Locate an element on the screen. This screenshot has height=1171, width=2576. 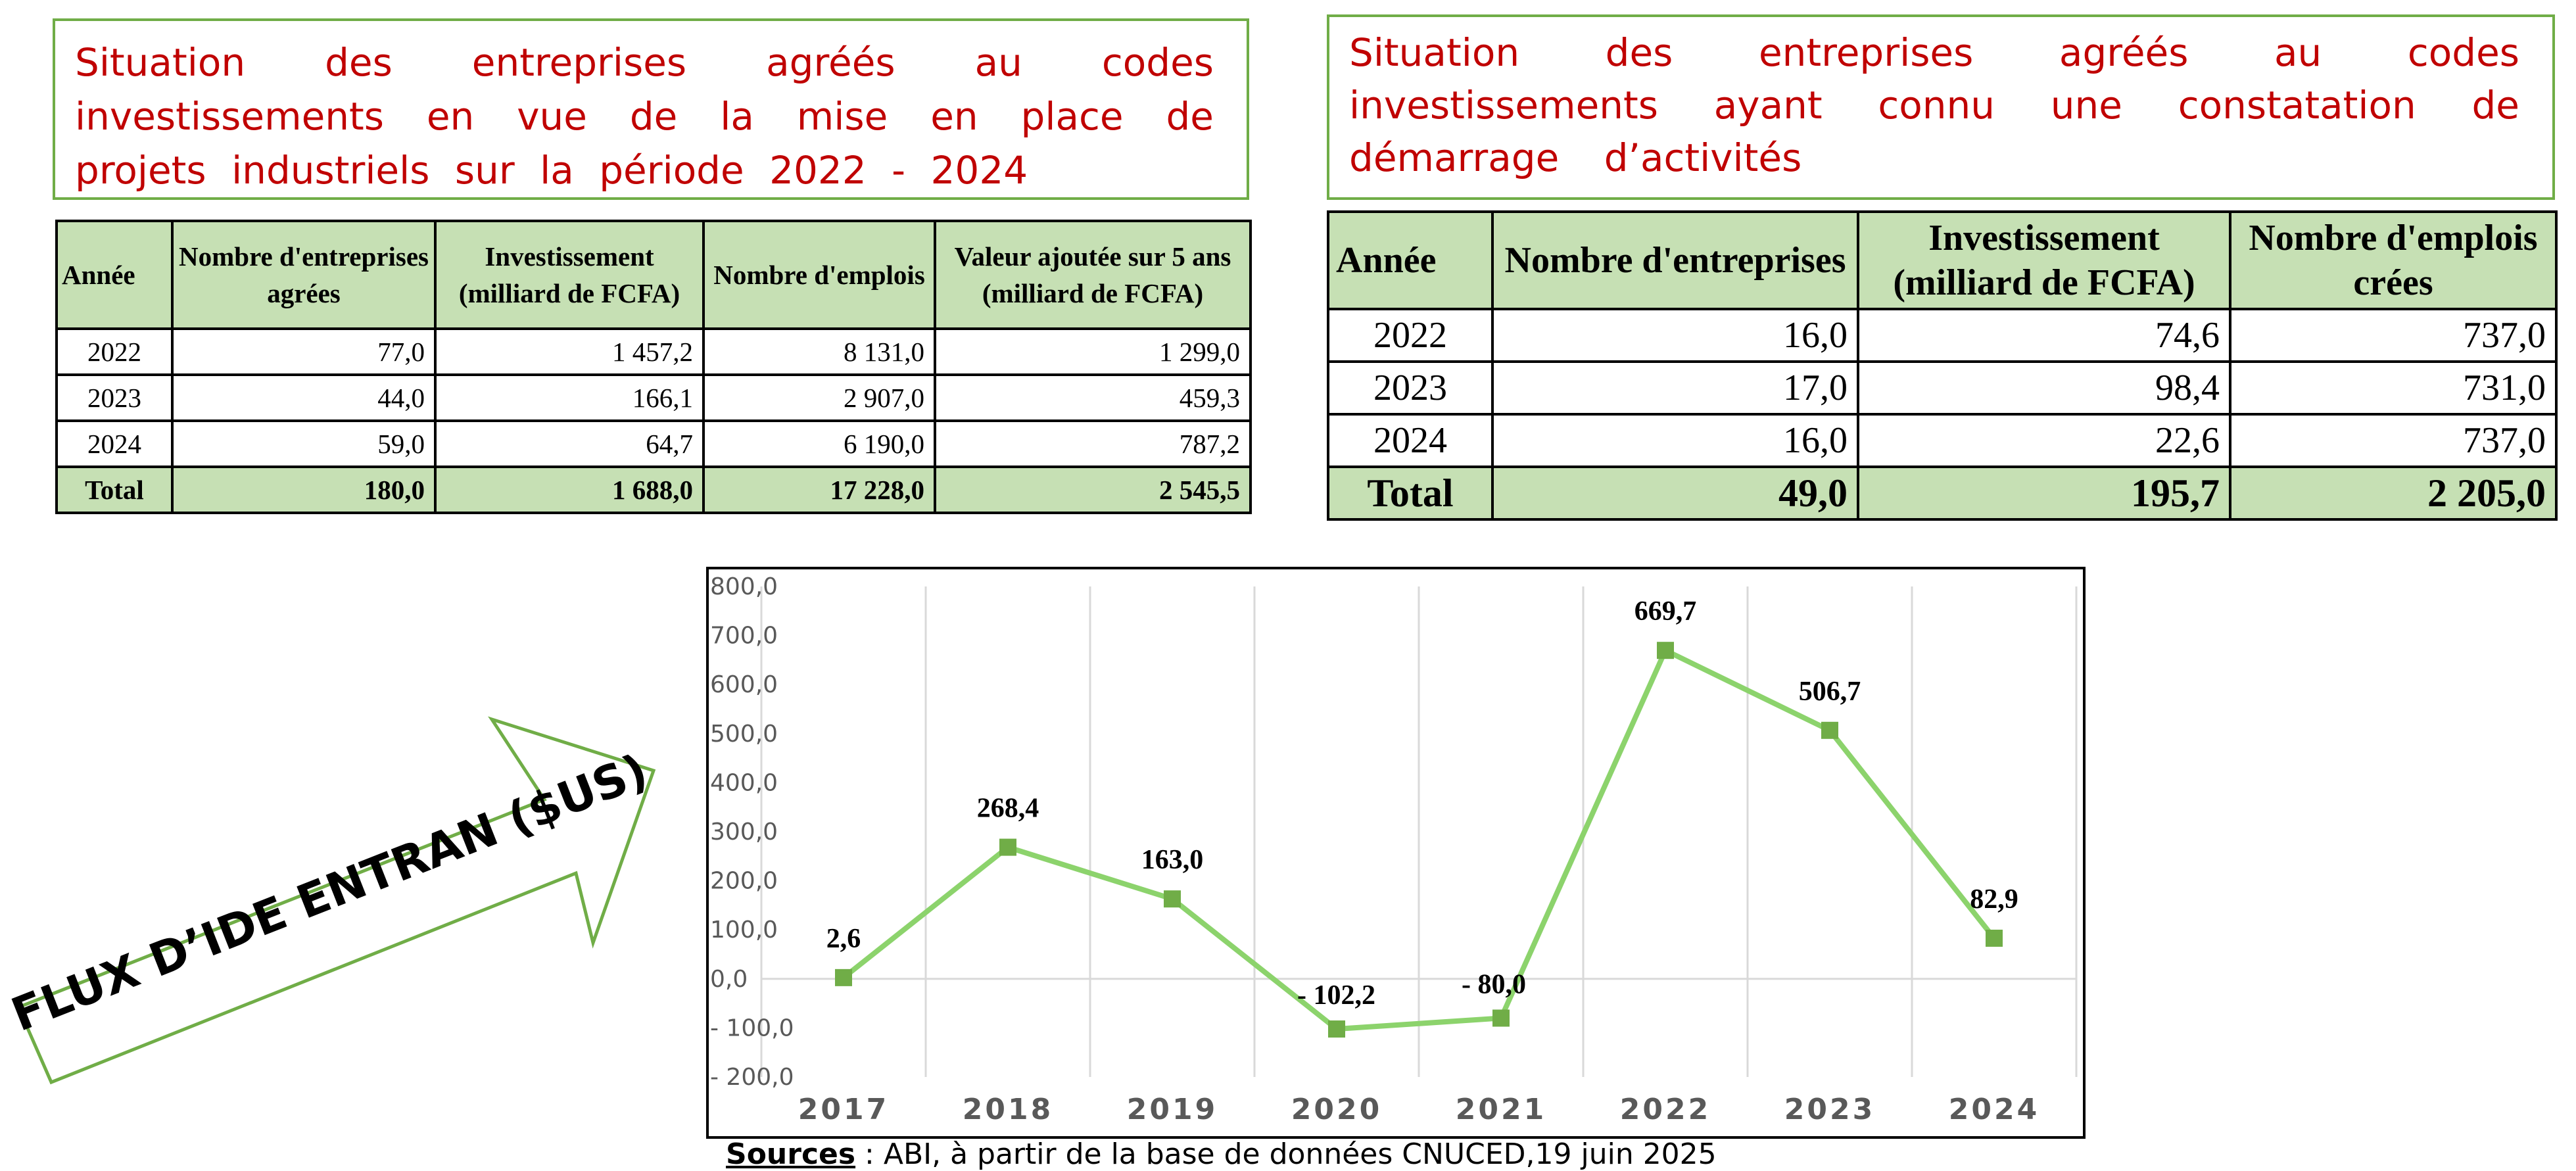
x-tick-label: 2023 is located at coordinates (1829, 1109).